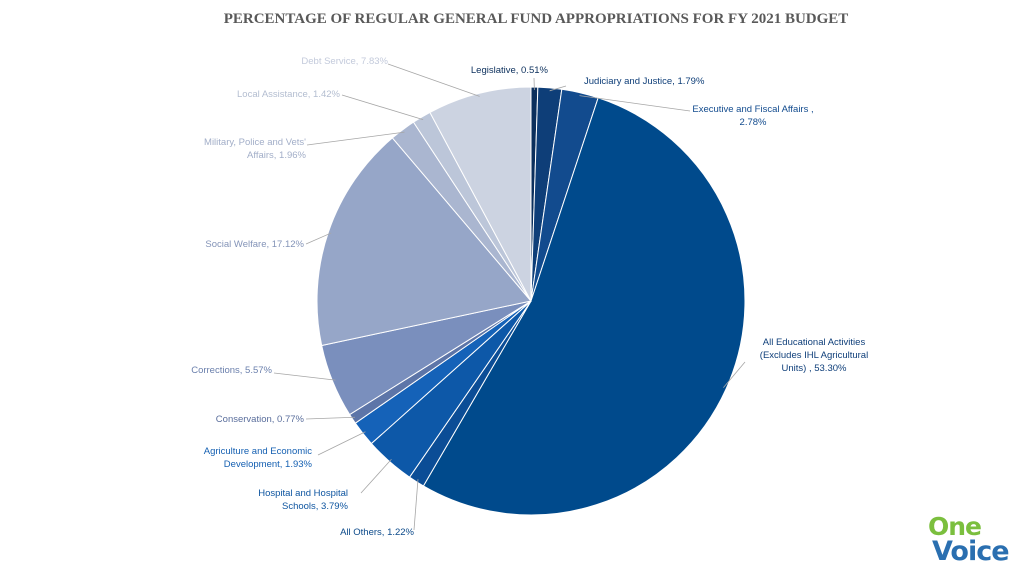 Image resolution: width=1024 pixels, height=576 pixels. I want to click on slice-label: Corrections, 5.57%, so click(231, 370).